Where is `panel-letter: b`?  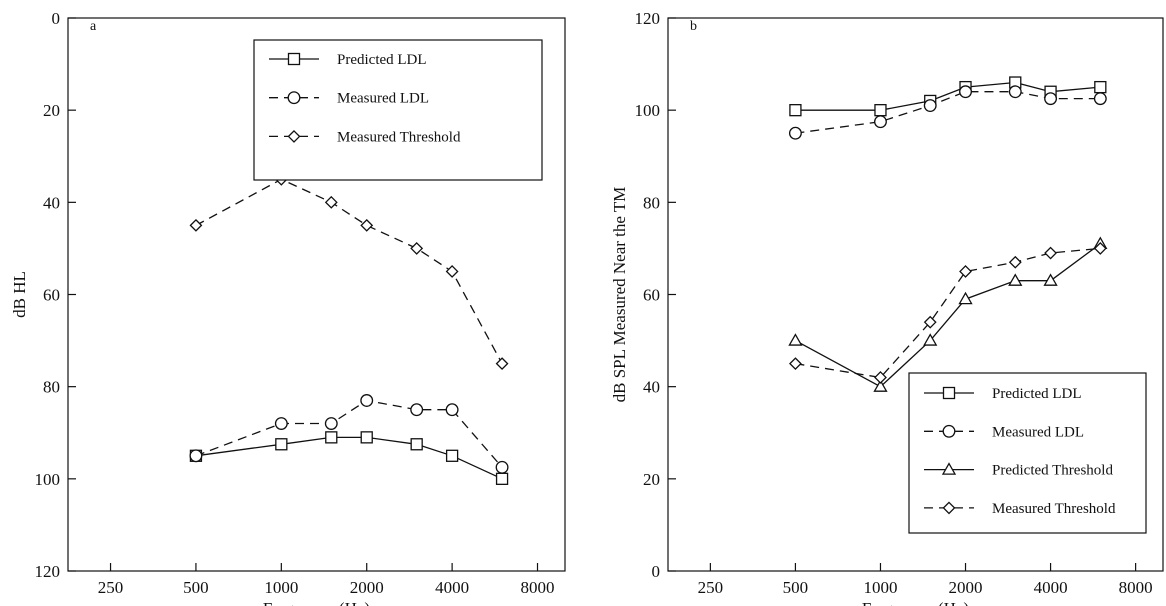
panel-letter: b is located at coordinates (693, 26).